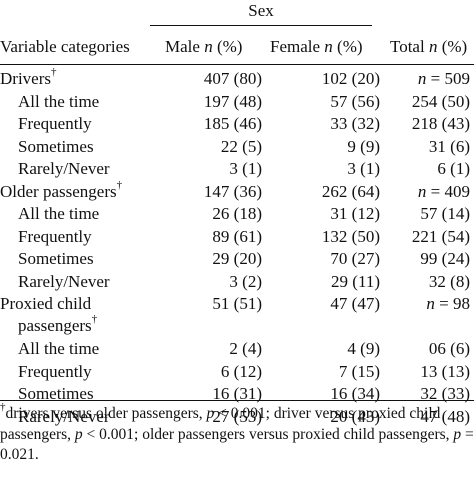 This screenshot has width=474, height=480. What do you see at coordinates (440, 236) in the screenshot?
I see `cell-total: 221 (54)` at bounding box center [440, 236].